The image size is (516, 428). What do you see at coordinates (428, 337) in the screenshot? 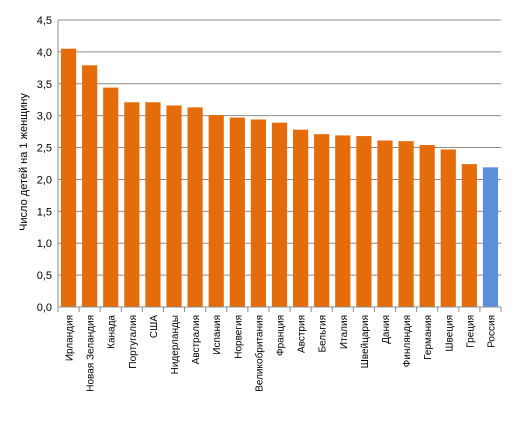
I see `x-tick-label: Германия` at bounding box center [428, 337].